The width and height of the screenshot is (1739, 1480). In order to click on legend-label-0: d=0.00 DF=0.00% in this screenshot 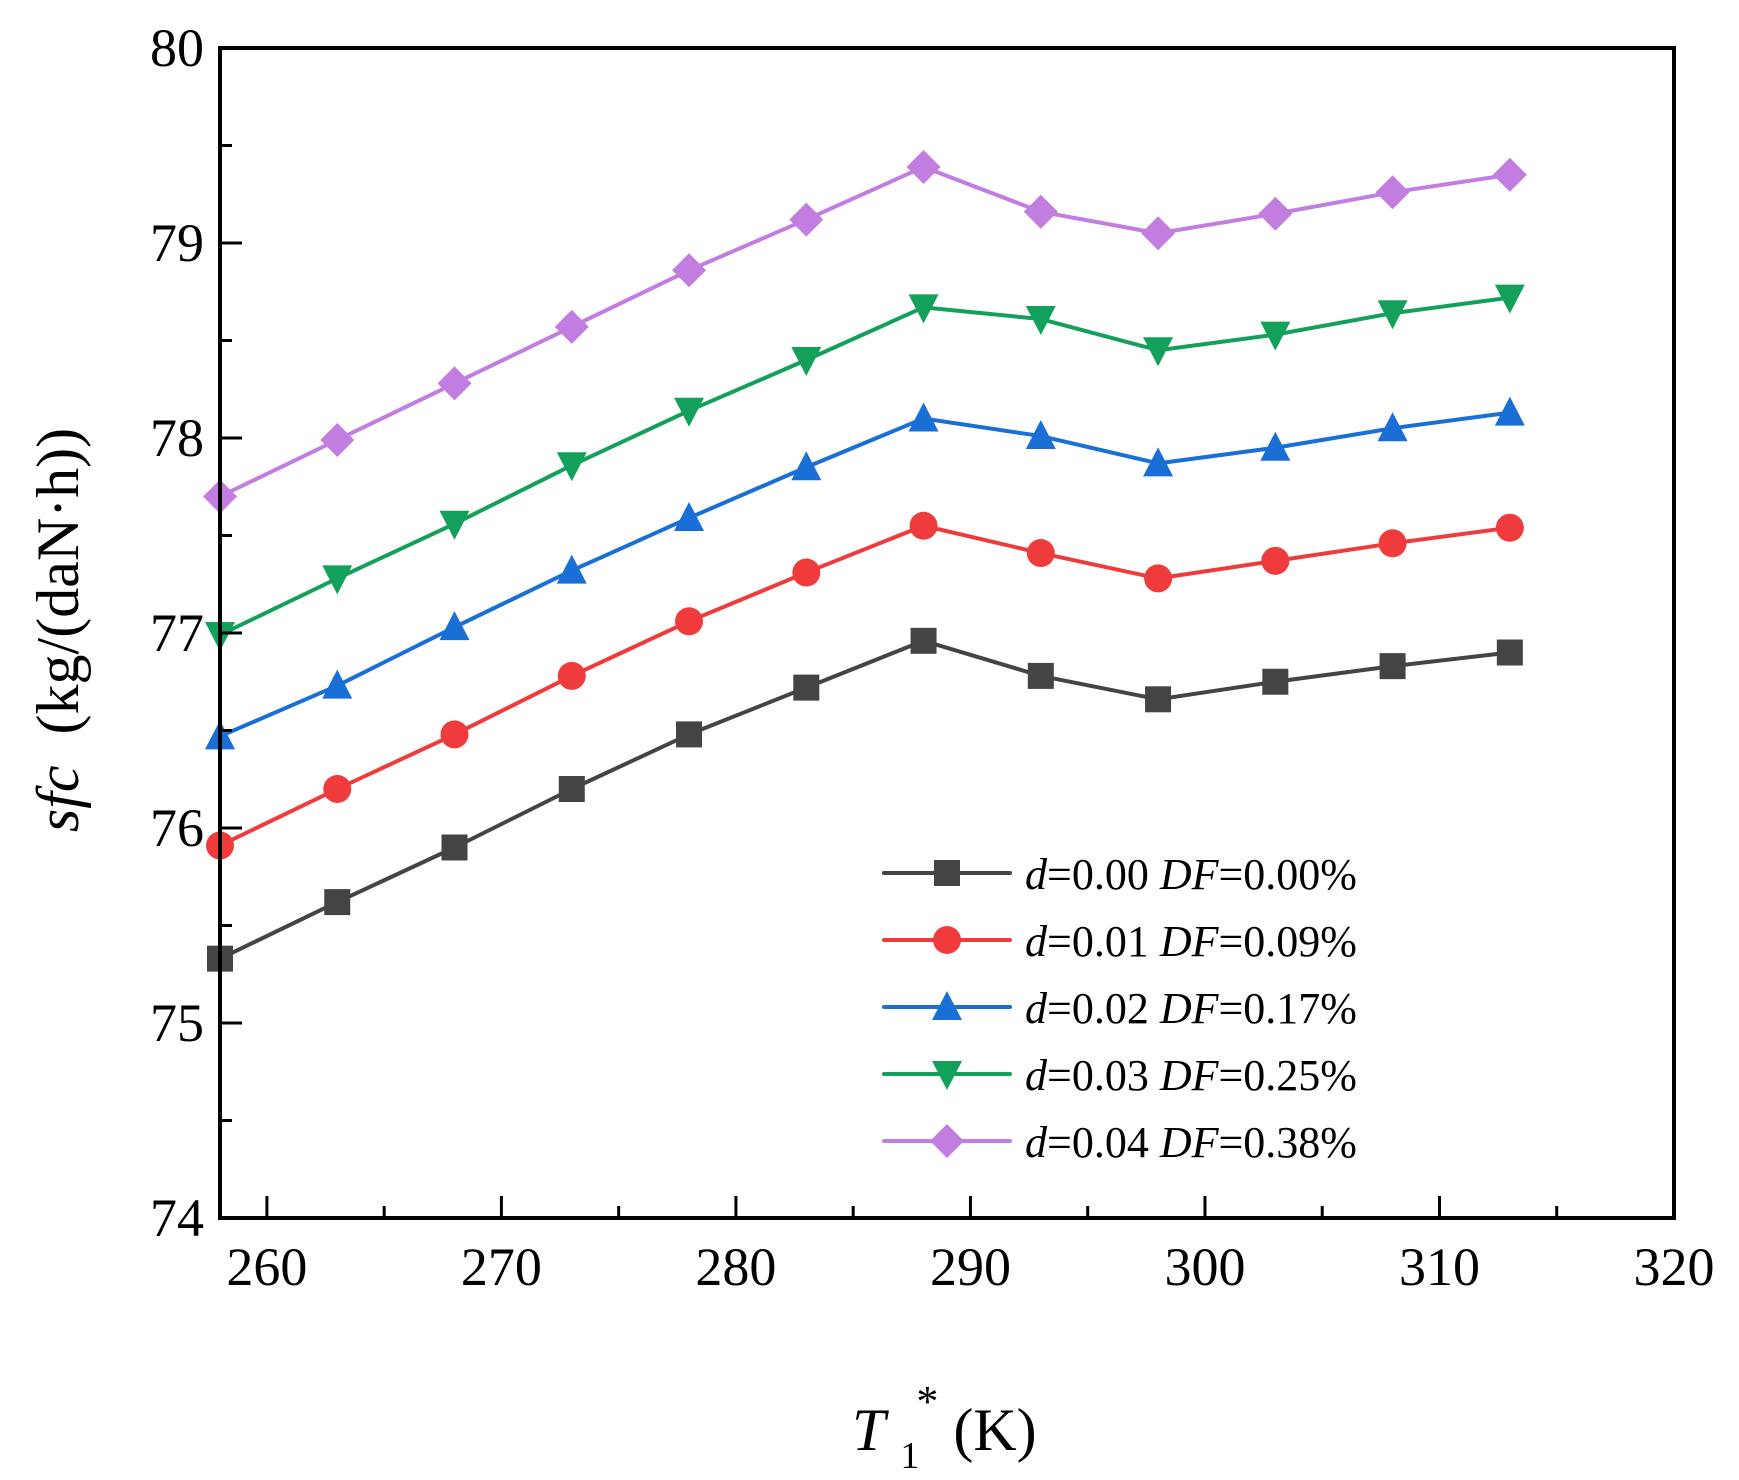, I will do `click(1191, 874)`.